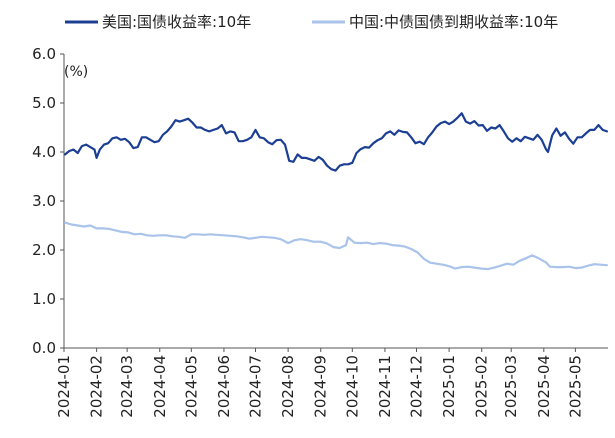 This screenshot has width=615, height=438. Describe the element at coordinates (44, 299) in the screenshot. I see `y-tick-label: 1.0` at that location.